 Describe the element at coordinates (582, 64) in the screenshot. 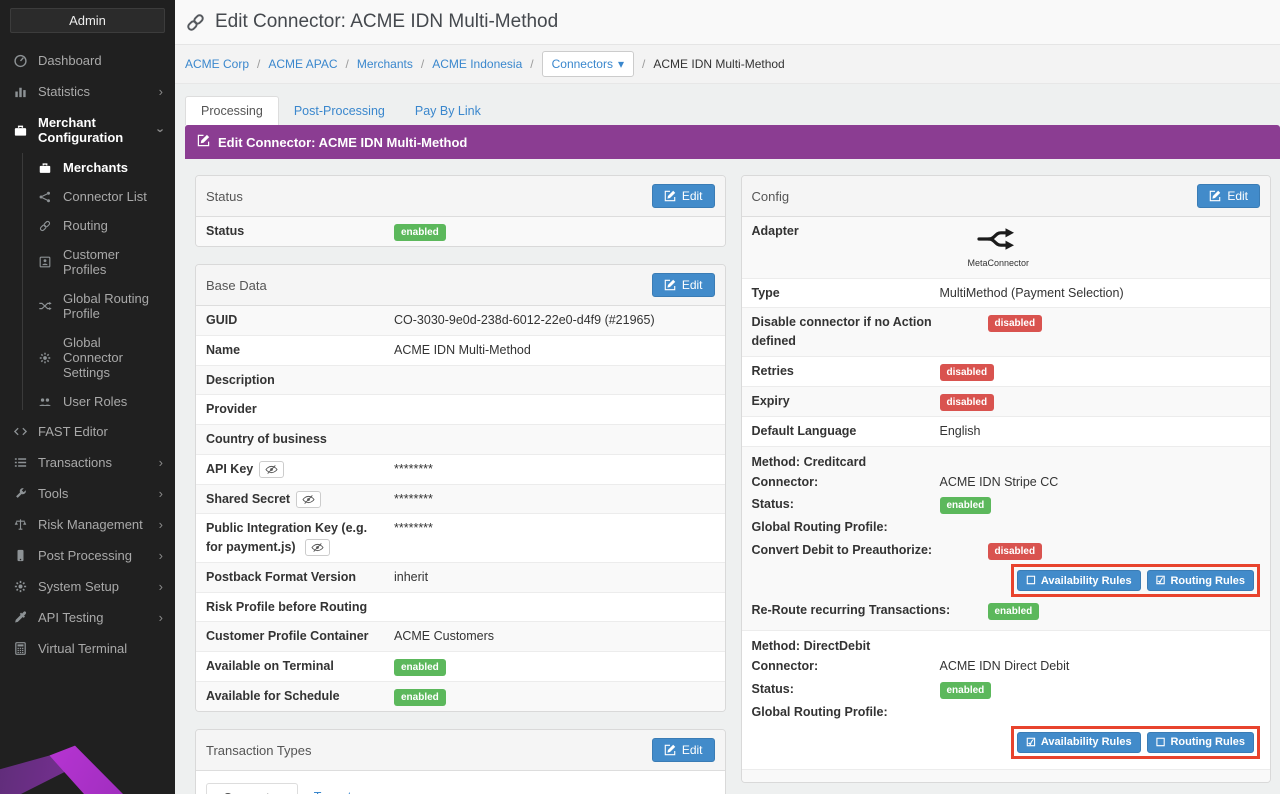

I see `connectors-dropdown-label: Connectors` at that location.